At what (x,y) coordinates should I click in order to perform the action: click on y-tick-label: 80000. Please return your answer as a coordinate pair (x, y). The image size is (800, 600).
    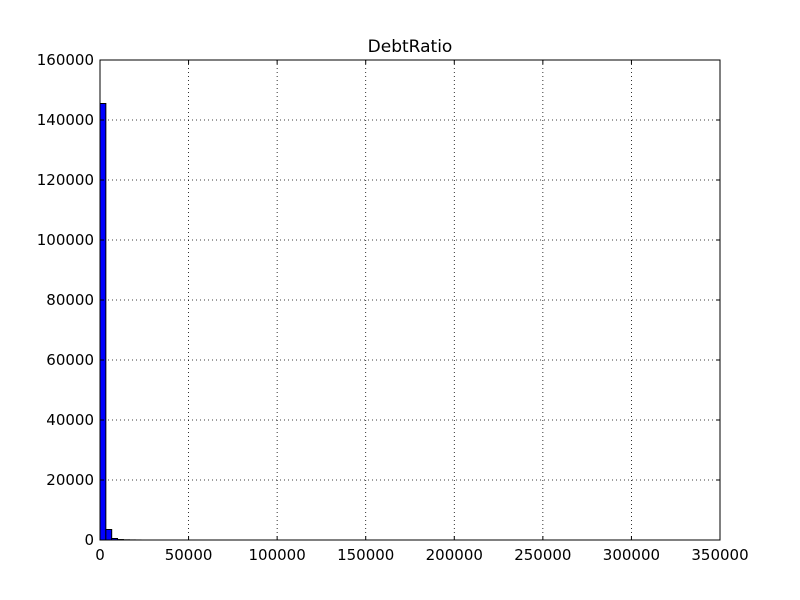
    Looking at the image, I should click on (70, 300).